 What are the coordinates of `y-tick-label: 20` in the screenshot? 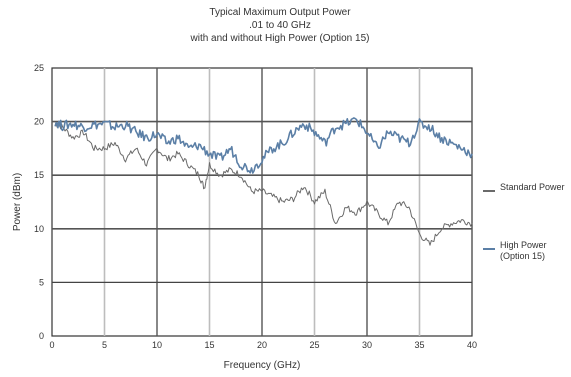 It's located at (39, 122).